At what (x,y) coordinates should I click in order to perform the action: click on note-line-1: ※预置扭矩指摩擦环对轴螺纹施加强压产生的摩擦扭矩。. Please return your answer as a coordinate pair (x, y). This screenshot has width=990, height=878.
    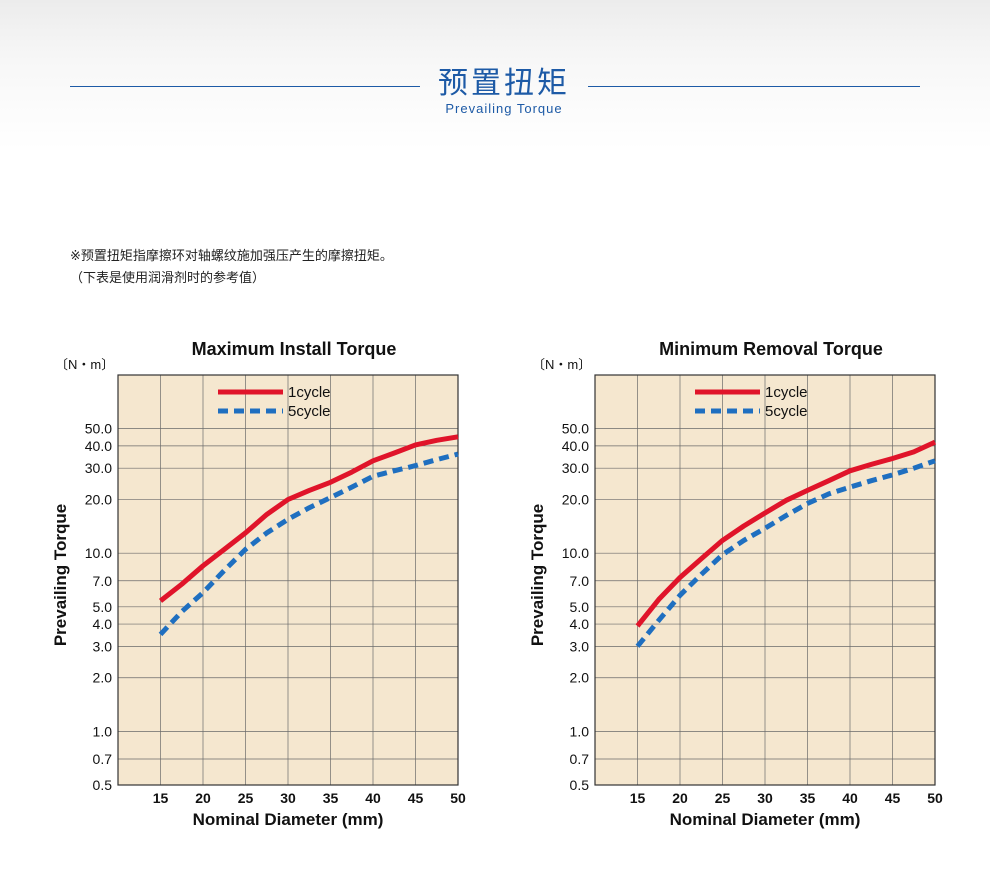
    Looking at the image, I should click on (231, 256).